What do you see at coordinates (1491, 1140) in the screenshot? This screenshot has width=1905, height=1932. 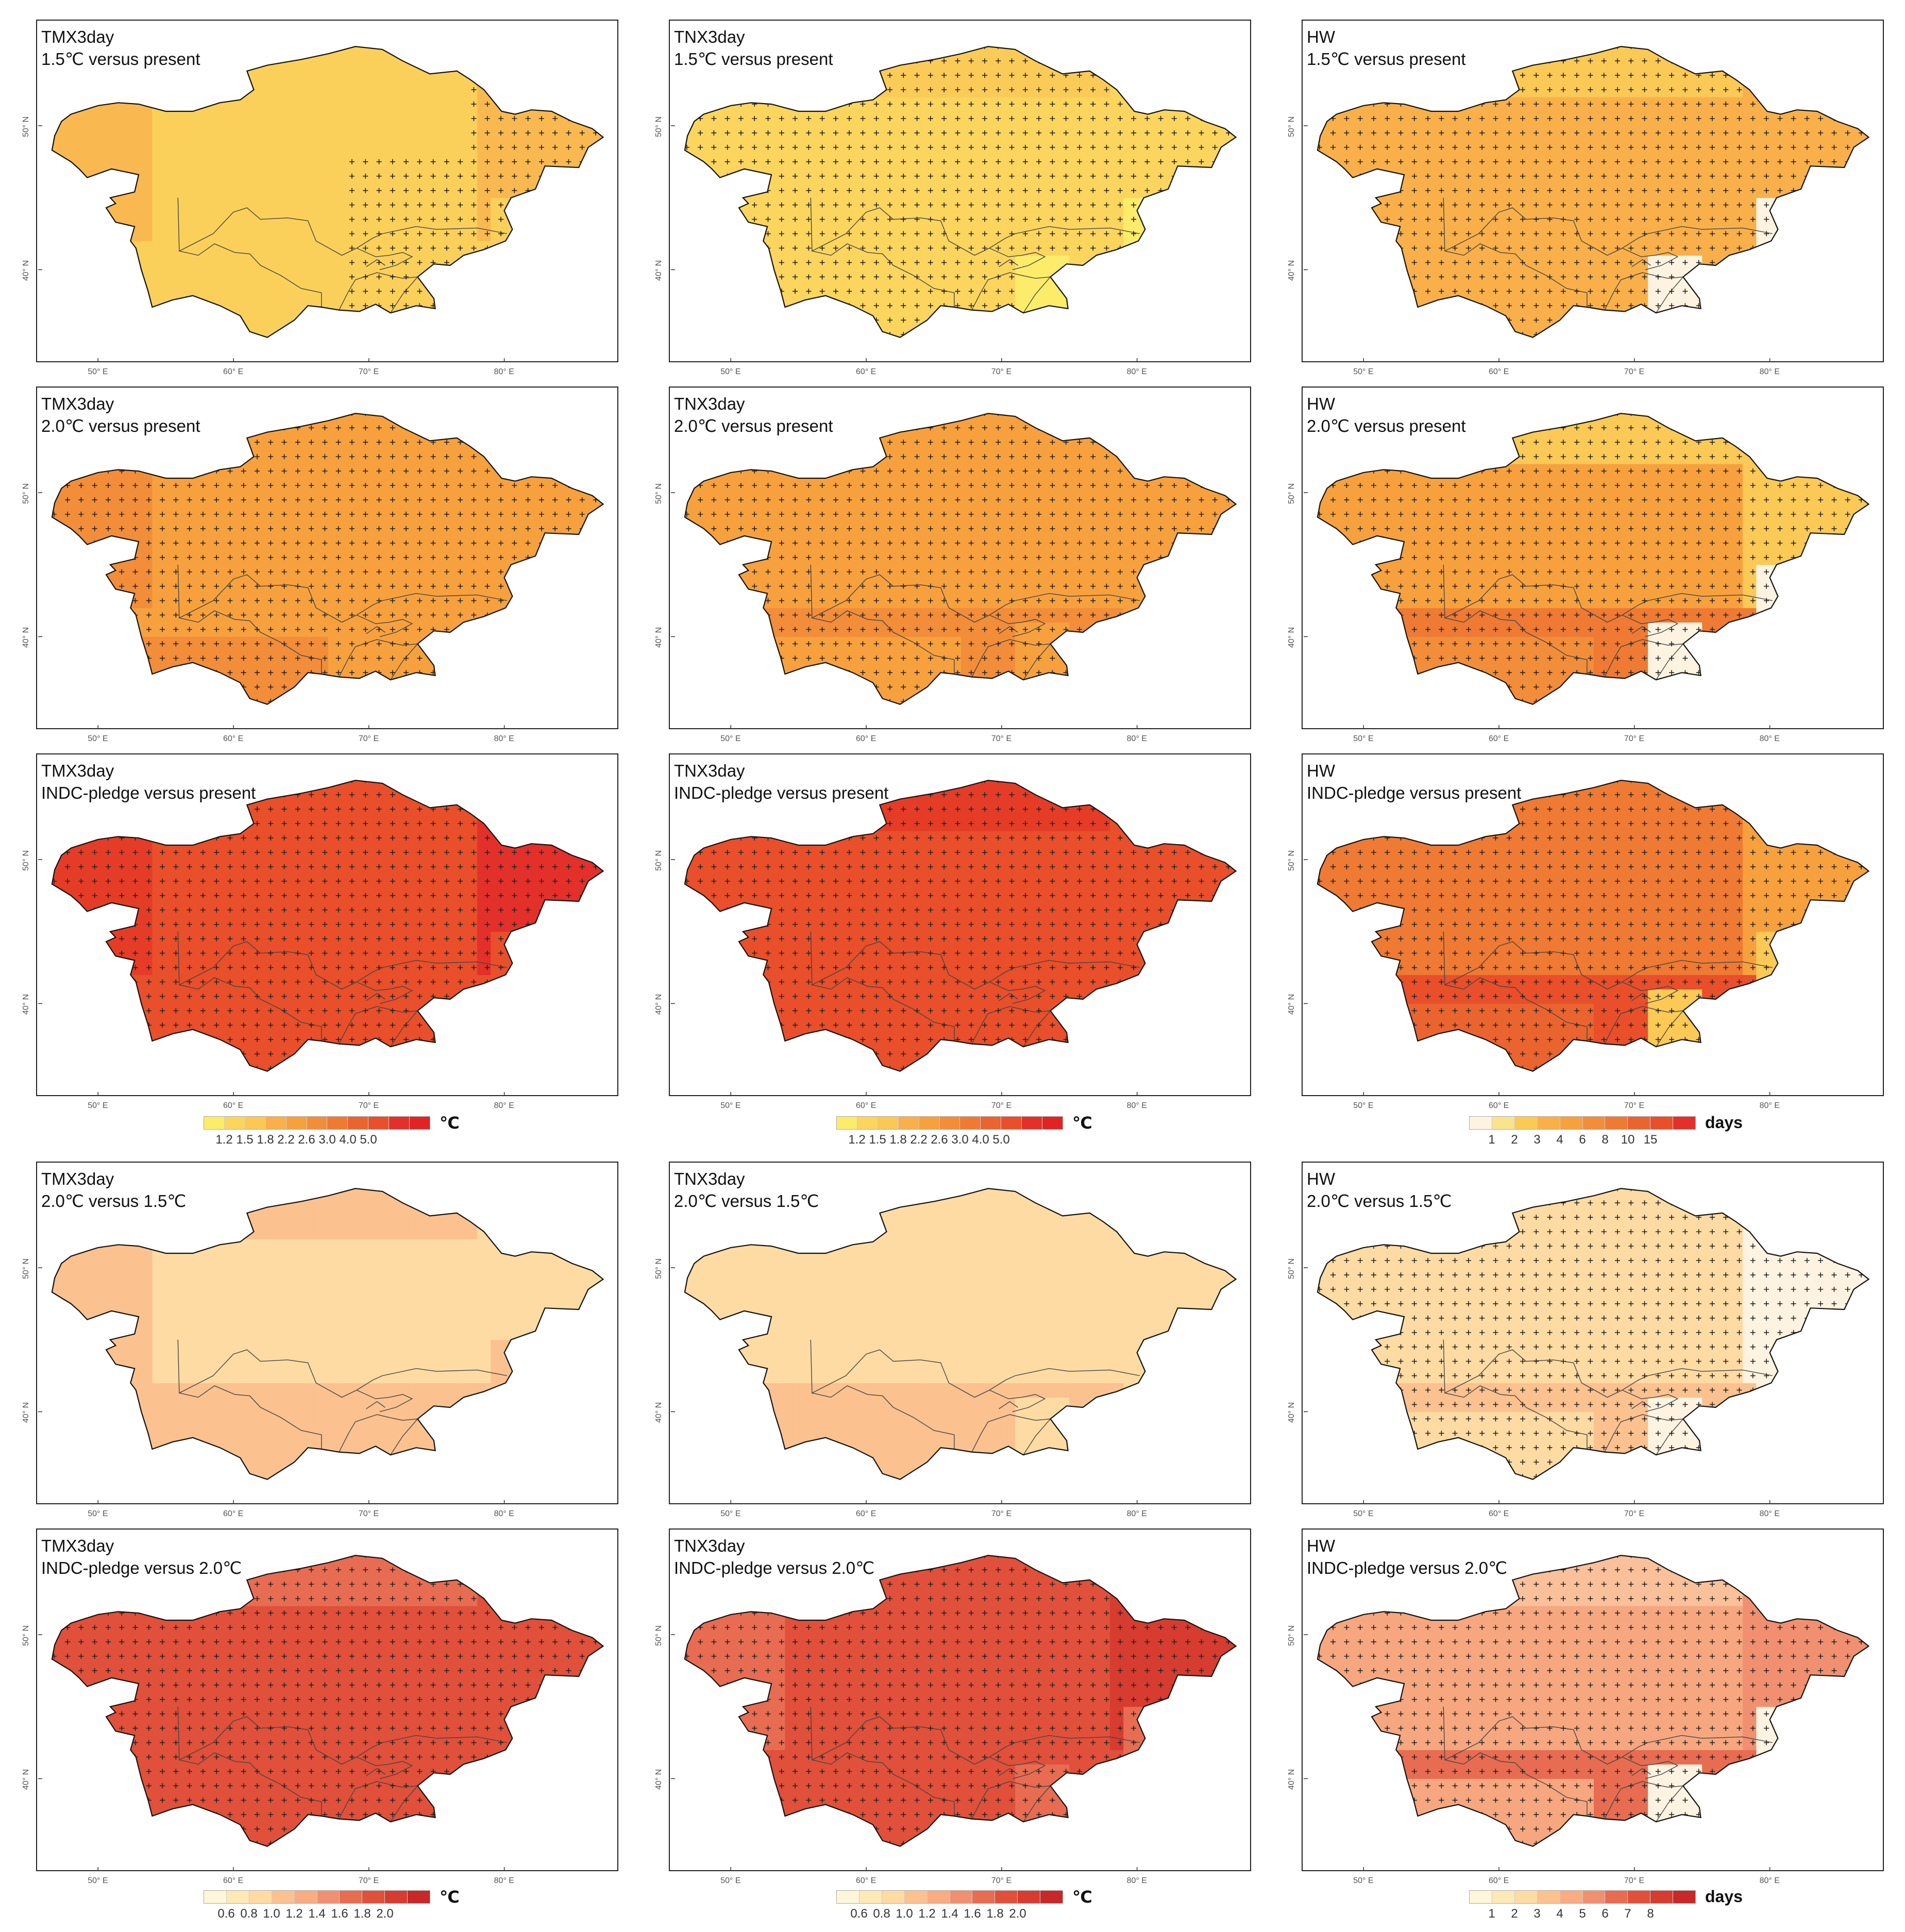 I see `legend-label: 1` at bounding box center [1491, 1140].